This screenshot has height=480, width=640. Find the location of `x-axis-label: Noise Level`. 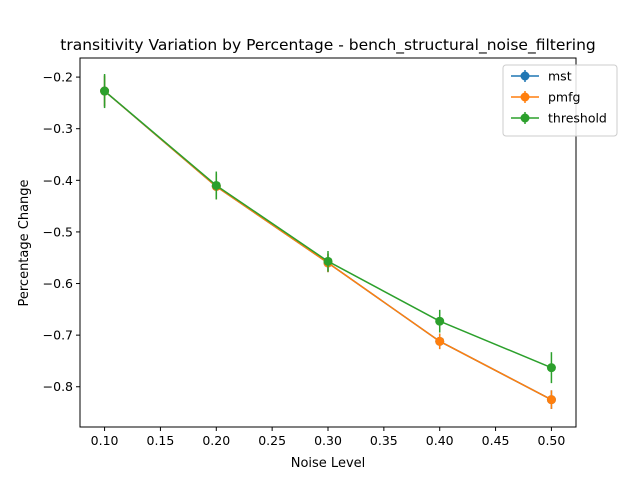

x-axis-label: Noise Level is located at coordinates (328, 463).